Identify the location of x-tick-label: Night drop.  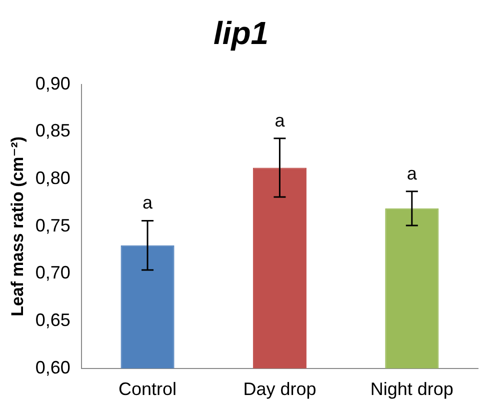
(412, 389).